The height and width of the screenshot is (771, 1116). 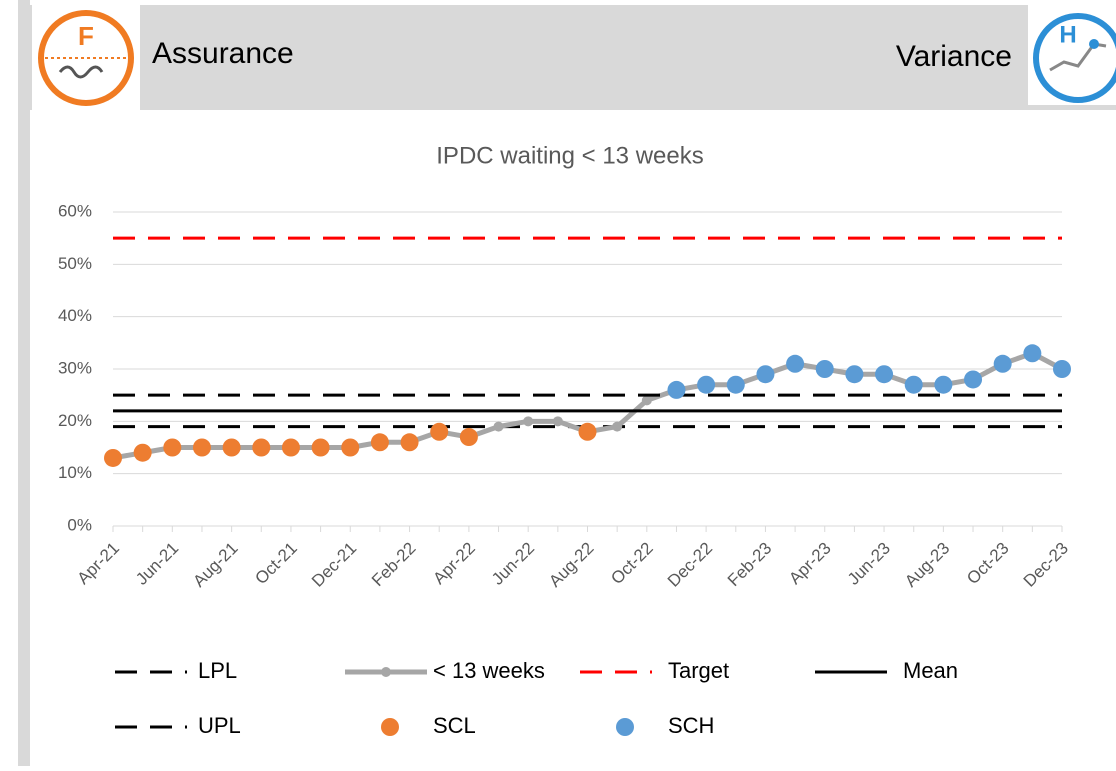 I want to click on variance-icon, so click(x=1074, y=58).